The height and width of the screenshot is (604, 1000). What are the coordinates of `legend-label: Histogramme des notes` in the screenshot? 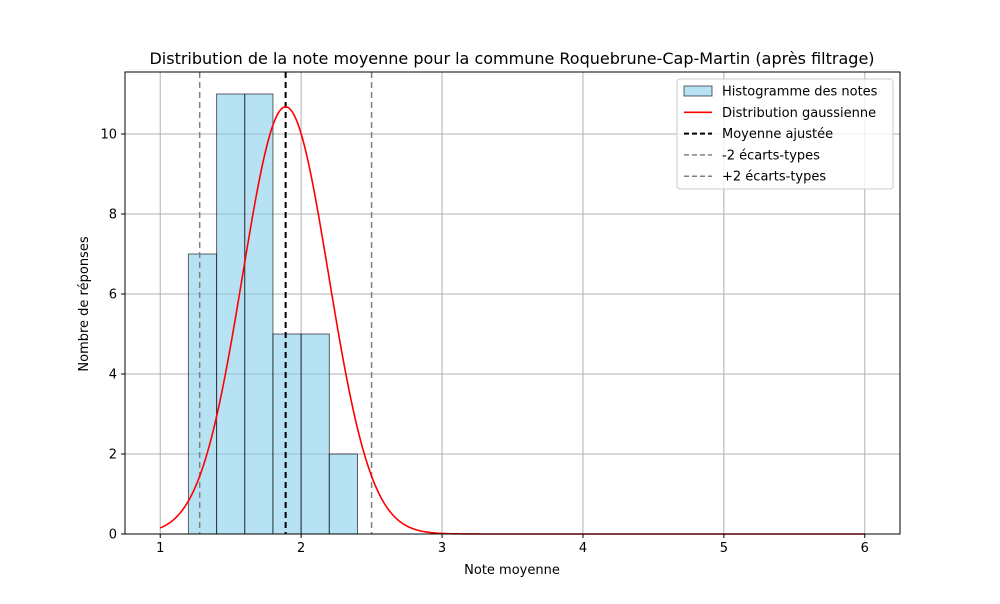 It's located at (800, 92).